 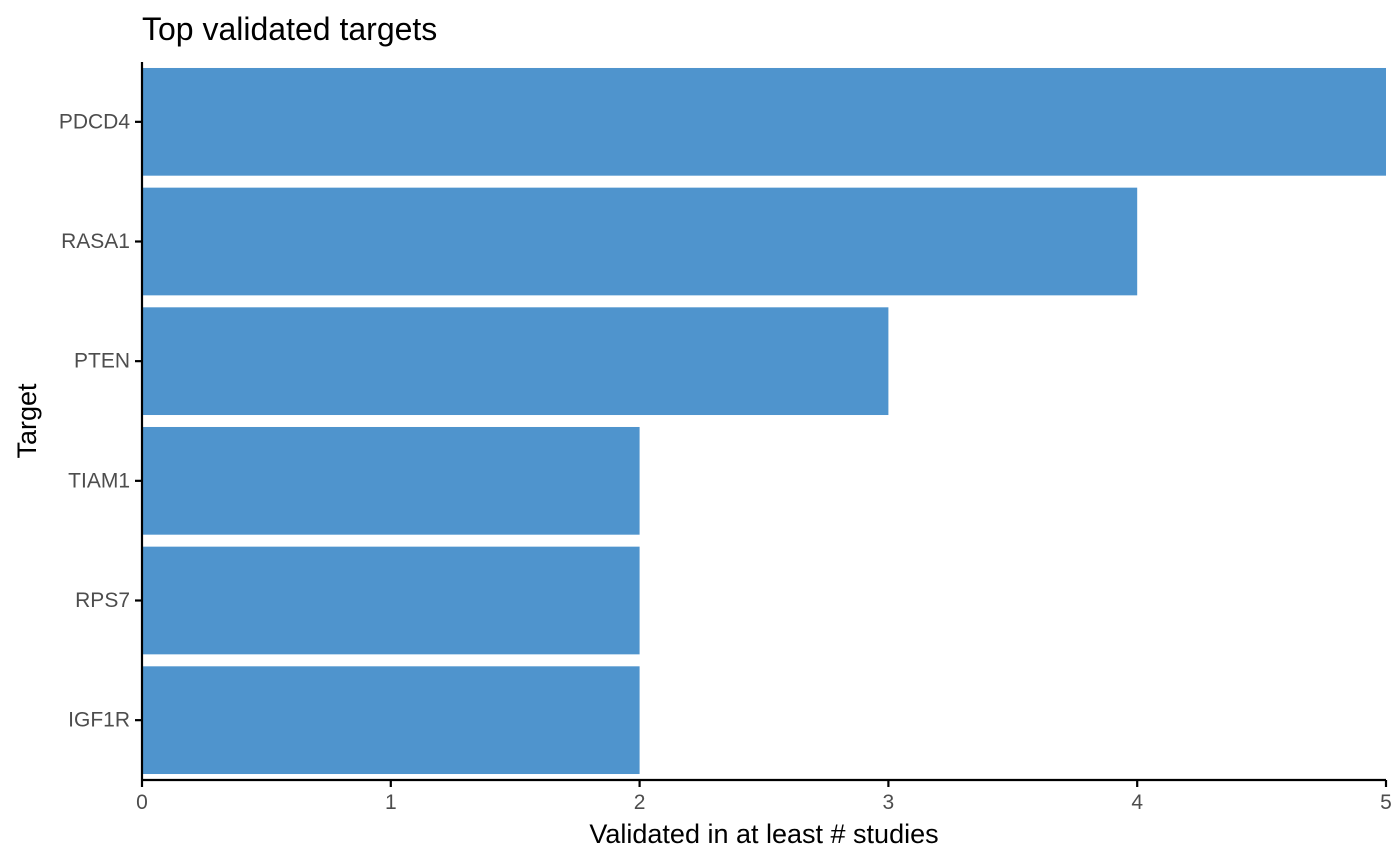 I want to click on y-tick-label-tiam1: TIAM1, so click(x=99, y=480).